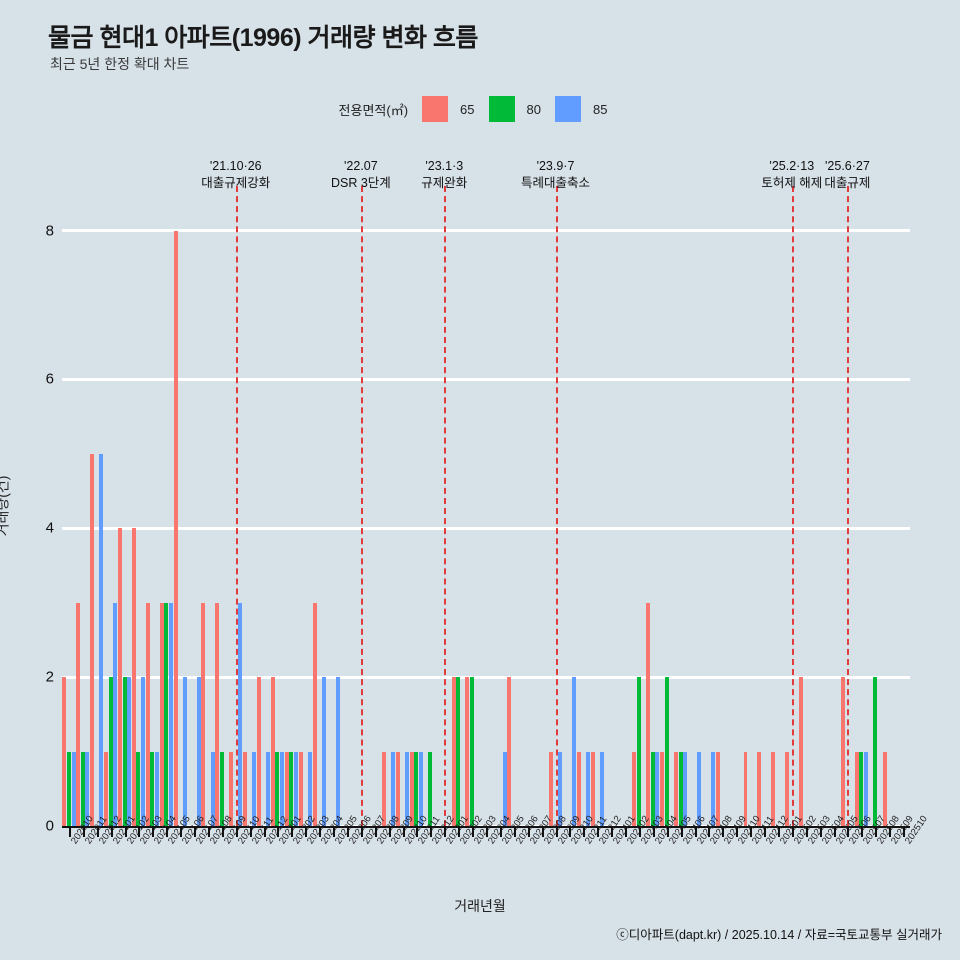  What do you see at coordinates (600, 109) in the screenshot?
I see `legend-label-85: 85` at bounding box center [600, 109].